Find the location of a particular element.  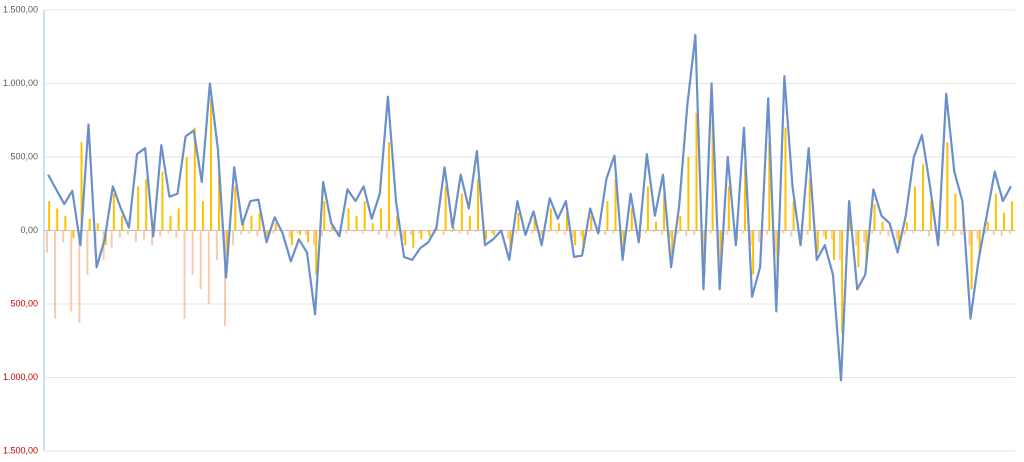

y-tick-label: 500,00 is located at coordinates (24, 156).